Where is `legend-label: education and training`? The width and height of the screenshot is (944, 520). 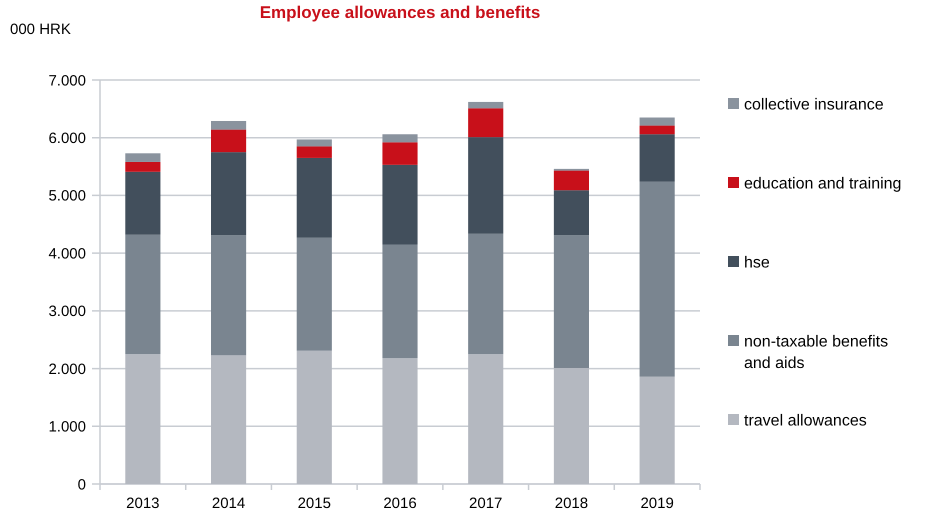 legend-label: education and training is located at coordinates (823, 184).